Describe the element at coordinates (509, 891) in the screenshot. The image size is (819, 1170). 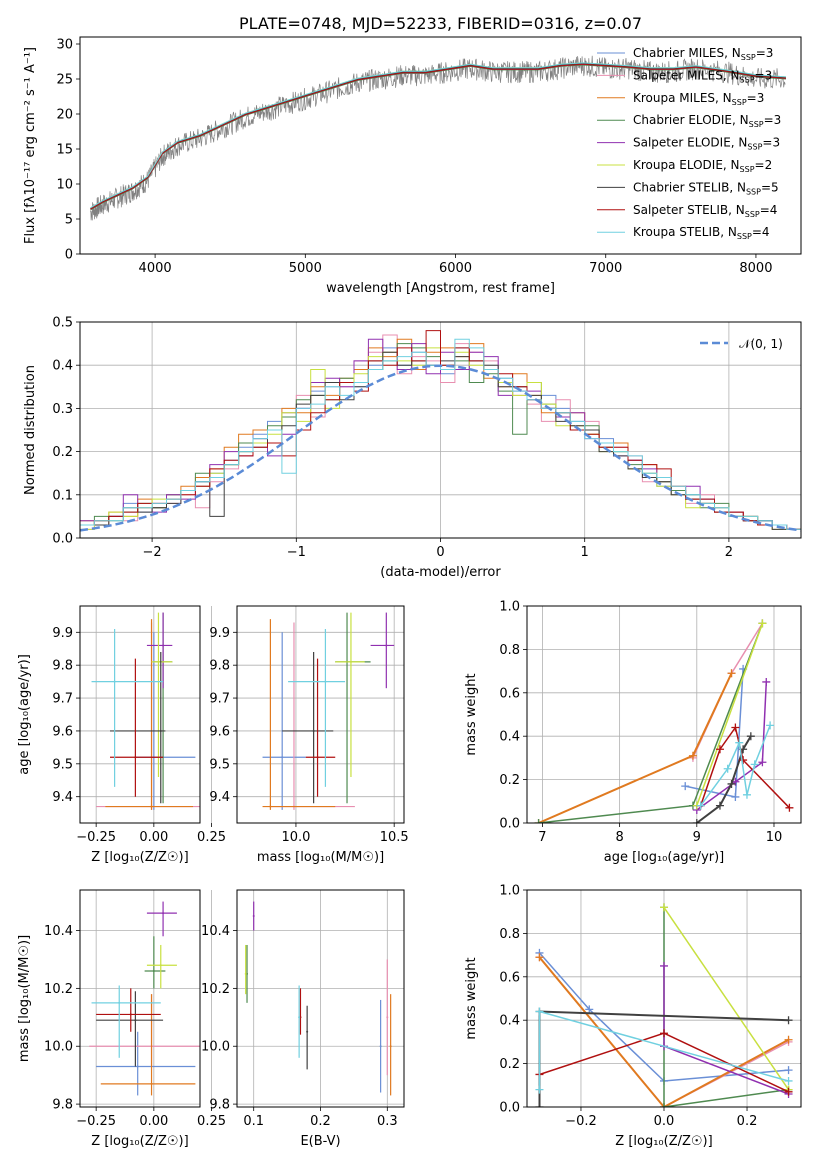
I see `mass-weight-vs-Z-ytick-label: 1.0` at that location.